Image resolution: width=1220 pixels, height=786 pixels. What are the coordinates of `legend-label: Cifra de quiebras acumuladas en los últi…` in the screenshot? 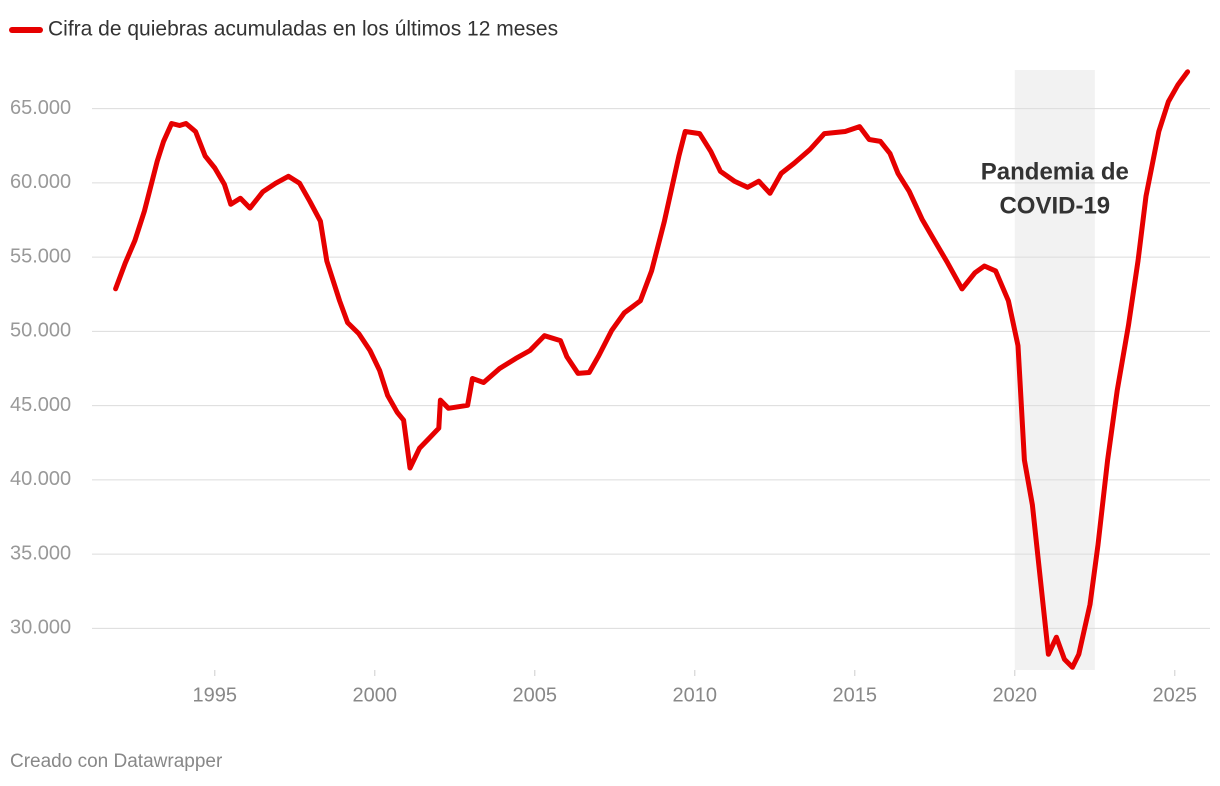 It's located at (303, 29).